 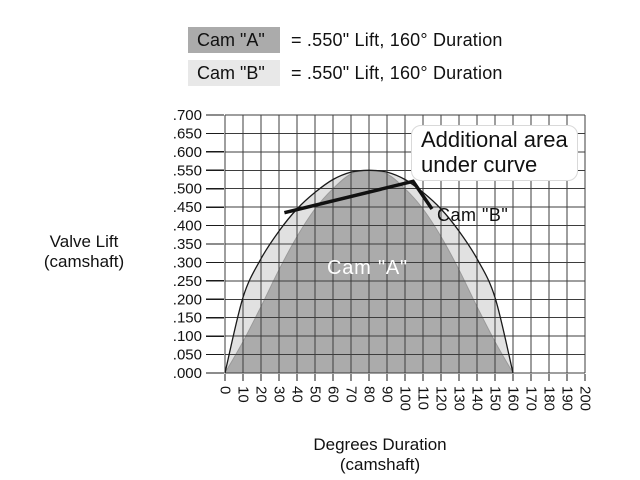 I want to click on x-tick-label: 140, so click(x=477, y=398).